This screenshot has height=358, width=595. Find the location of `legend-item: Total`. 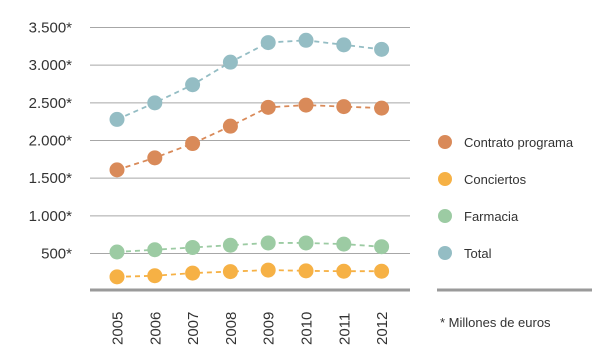

legend-item: Total is located at coordinates (465, 253).